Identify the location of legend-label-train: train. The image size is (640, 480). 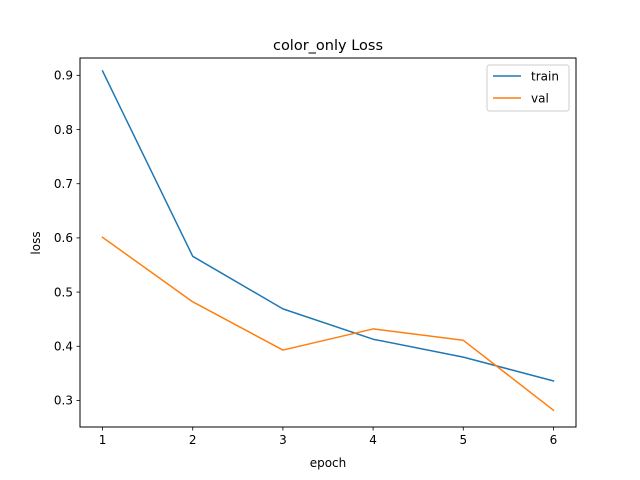
(545, 76).